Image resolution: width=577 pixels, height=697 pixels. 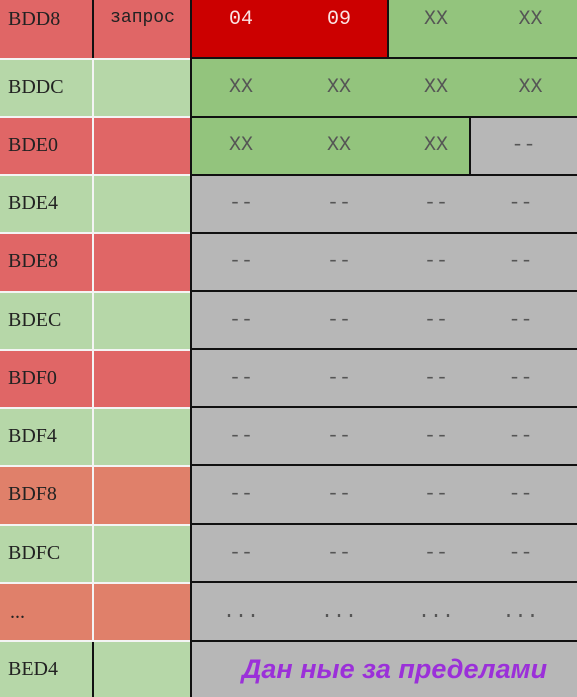 I want to click on request-label: запрос, so click(x=142, y=29).